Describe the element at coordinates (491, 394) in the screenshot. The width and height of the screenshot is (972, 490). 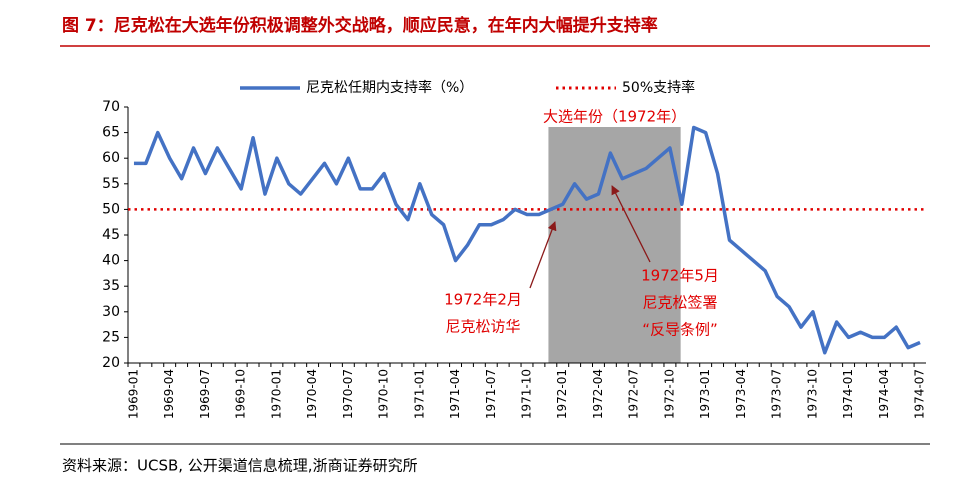
I see `x-tick-label: 1971-07` at that location.